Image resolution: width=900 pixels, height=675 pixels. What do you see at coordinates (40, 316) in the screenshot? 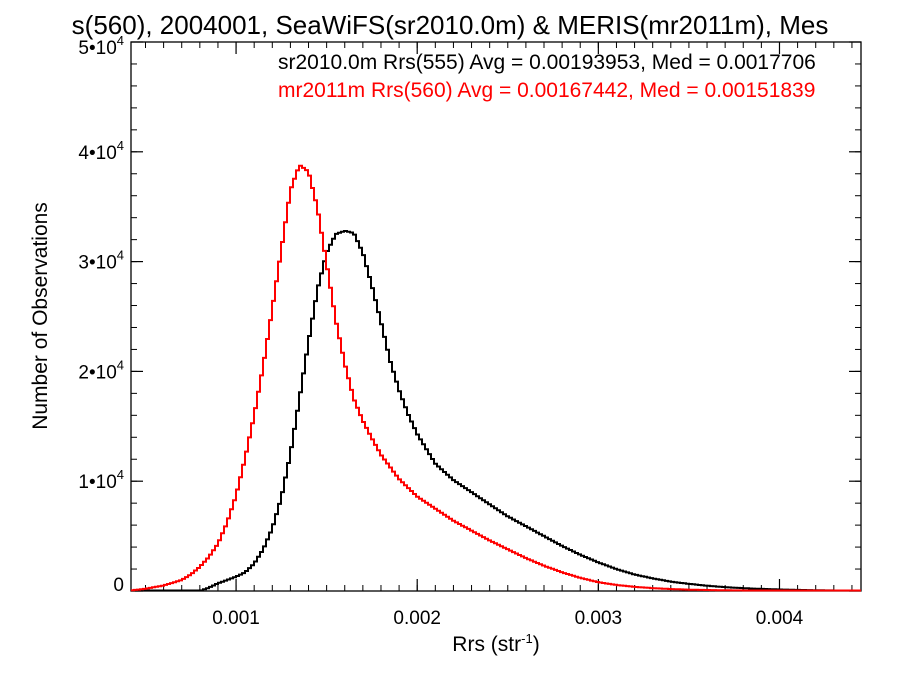
I see `y-axis-label: Number of Observations` at bounding box center [40, 316].